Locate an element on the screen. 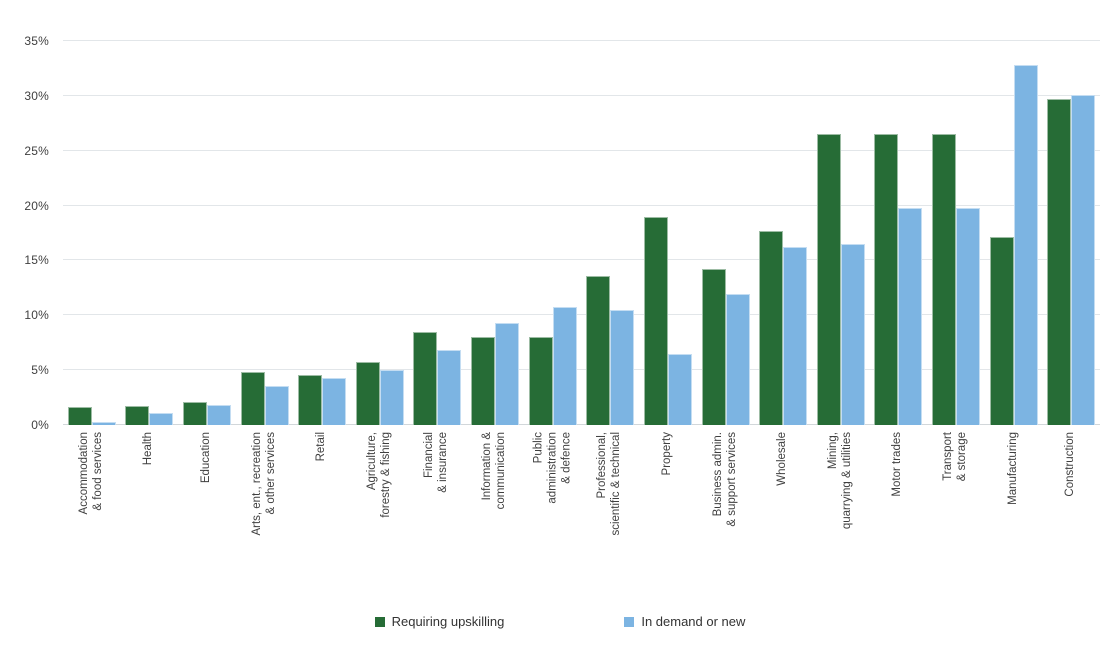  x-axis-label-text: Agriculture, forestry & fishing is located at coordinates (379, 475).